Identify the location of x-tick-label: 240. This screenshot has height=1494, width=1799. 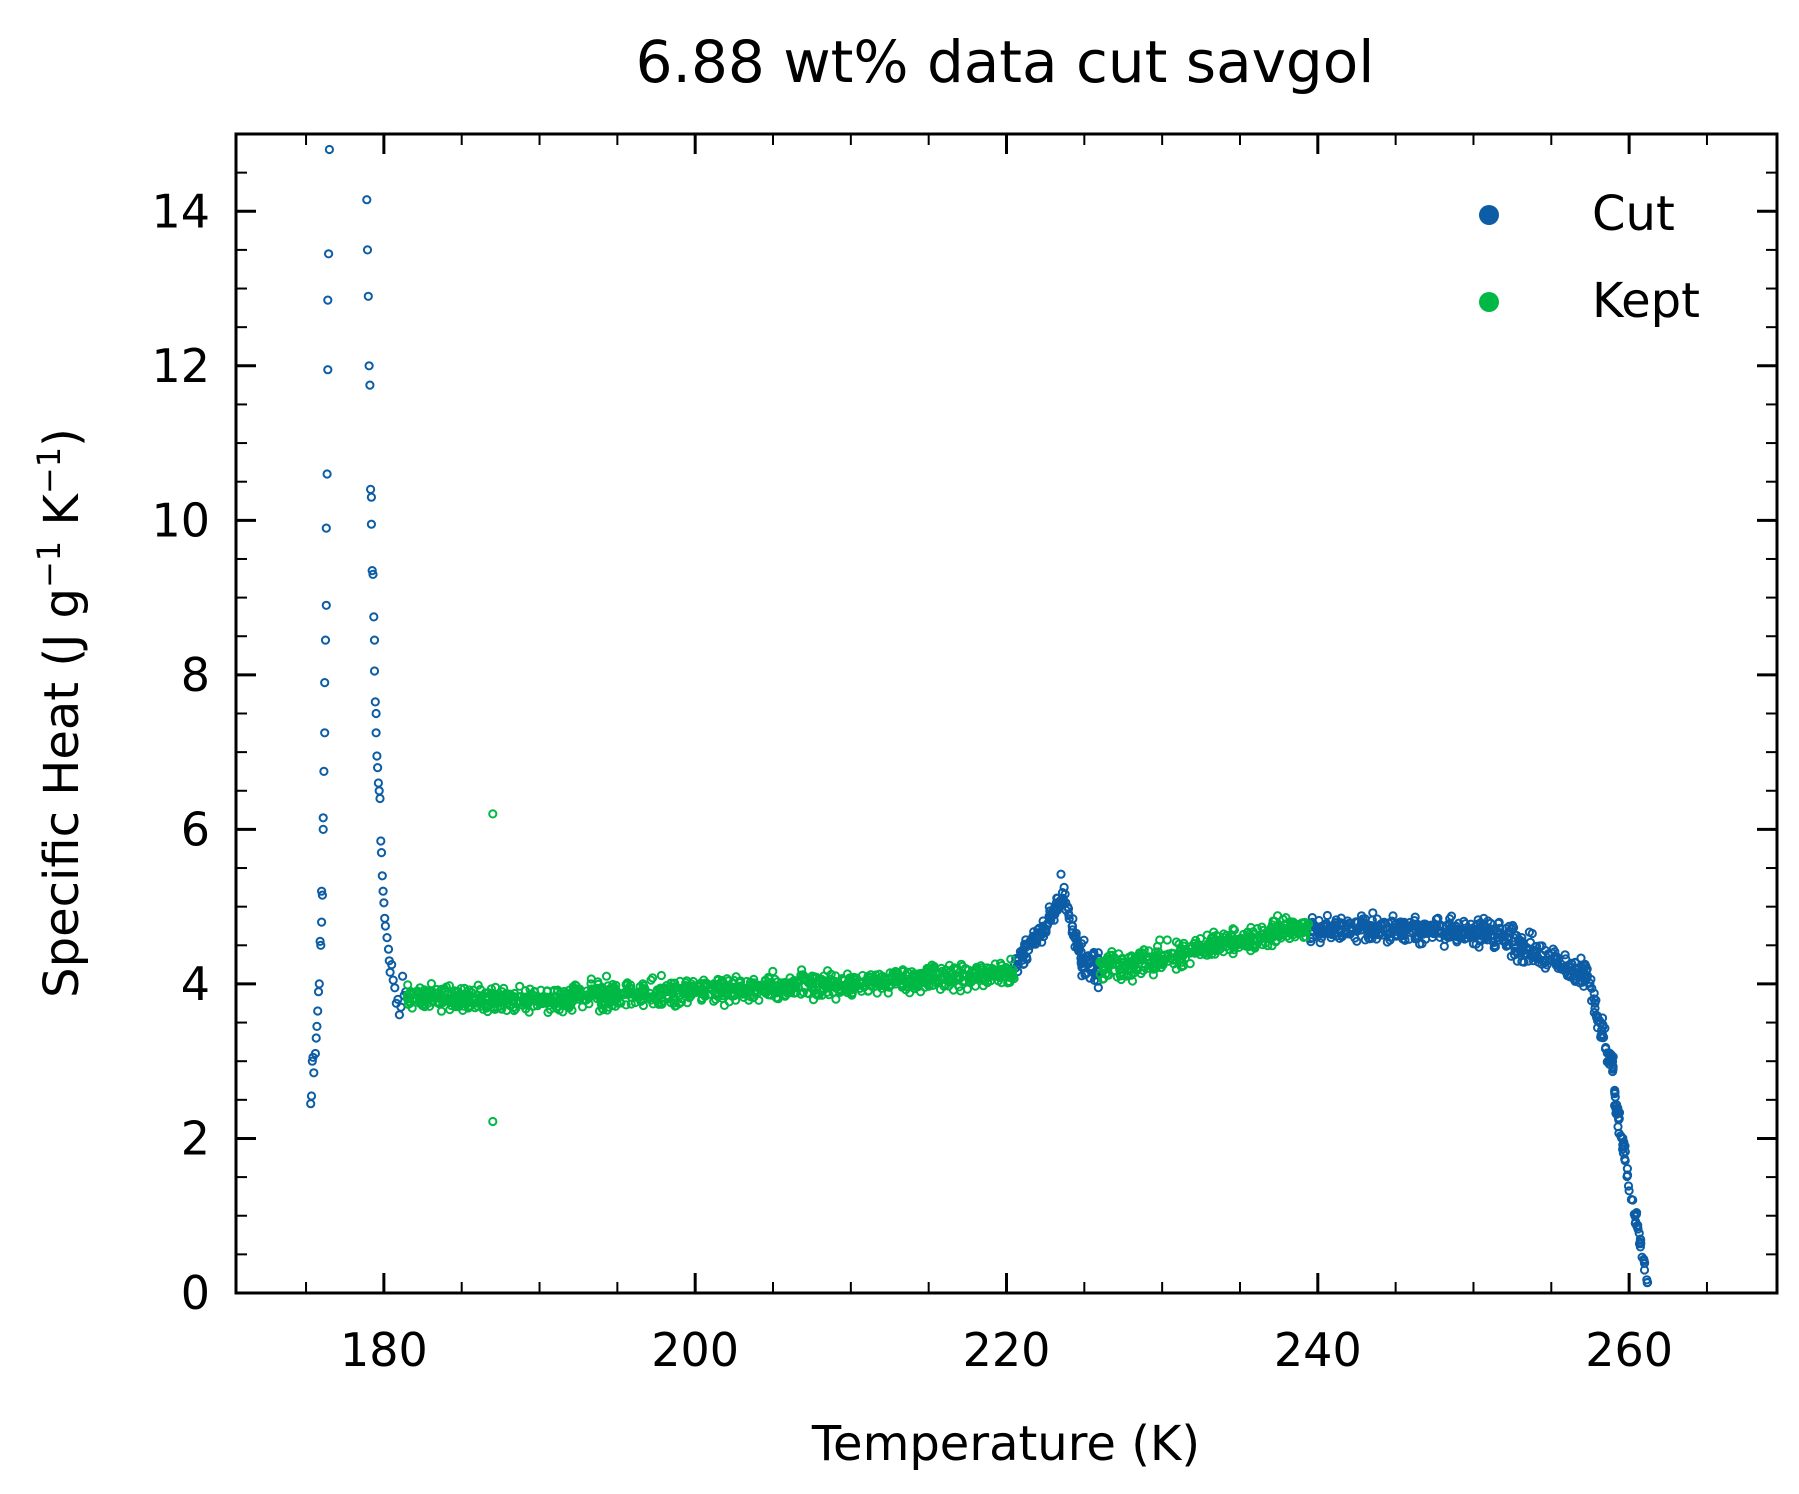
(1318, 1350).